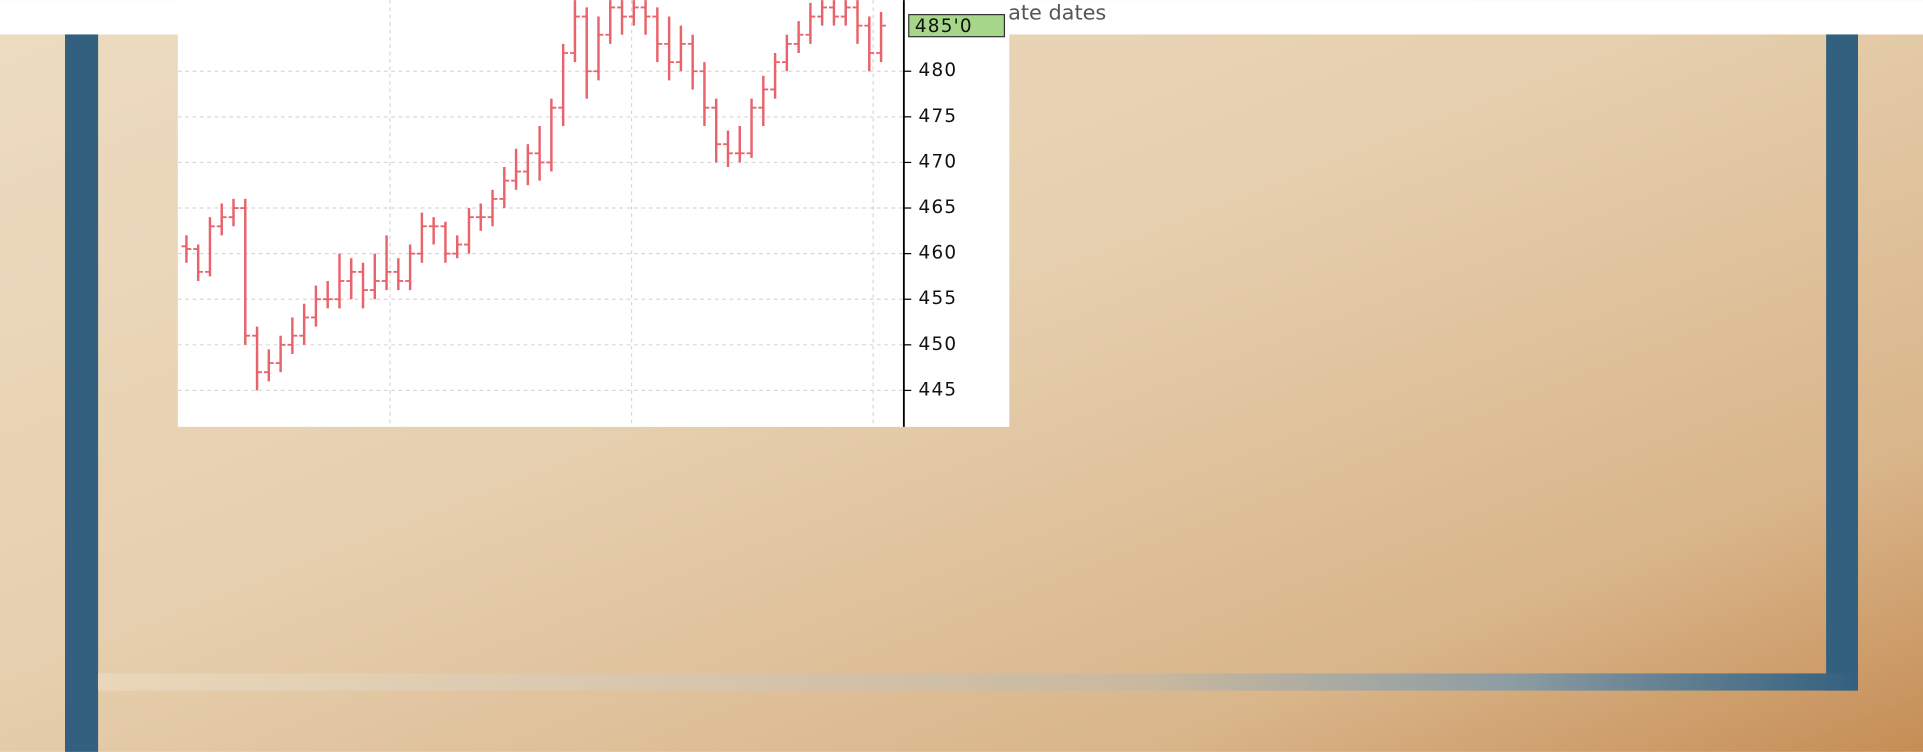 This screenshot has height=752, width=1923. Describe the element at coordinates (938, 161) in the screenshot. I see `y-tick-label: 470` at that location.